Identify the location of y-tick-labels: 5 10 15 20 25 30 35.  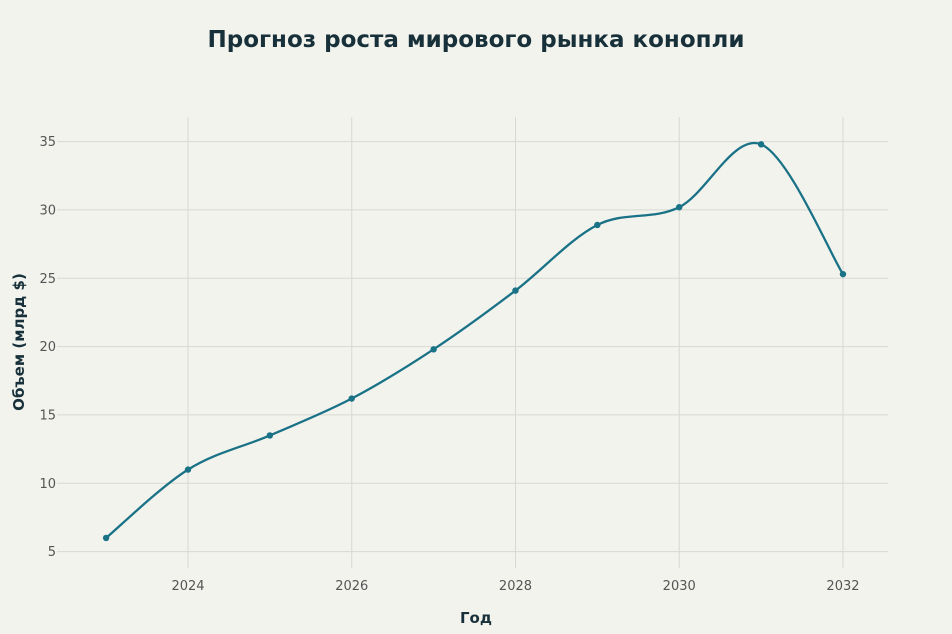
(47, 347).